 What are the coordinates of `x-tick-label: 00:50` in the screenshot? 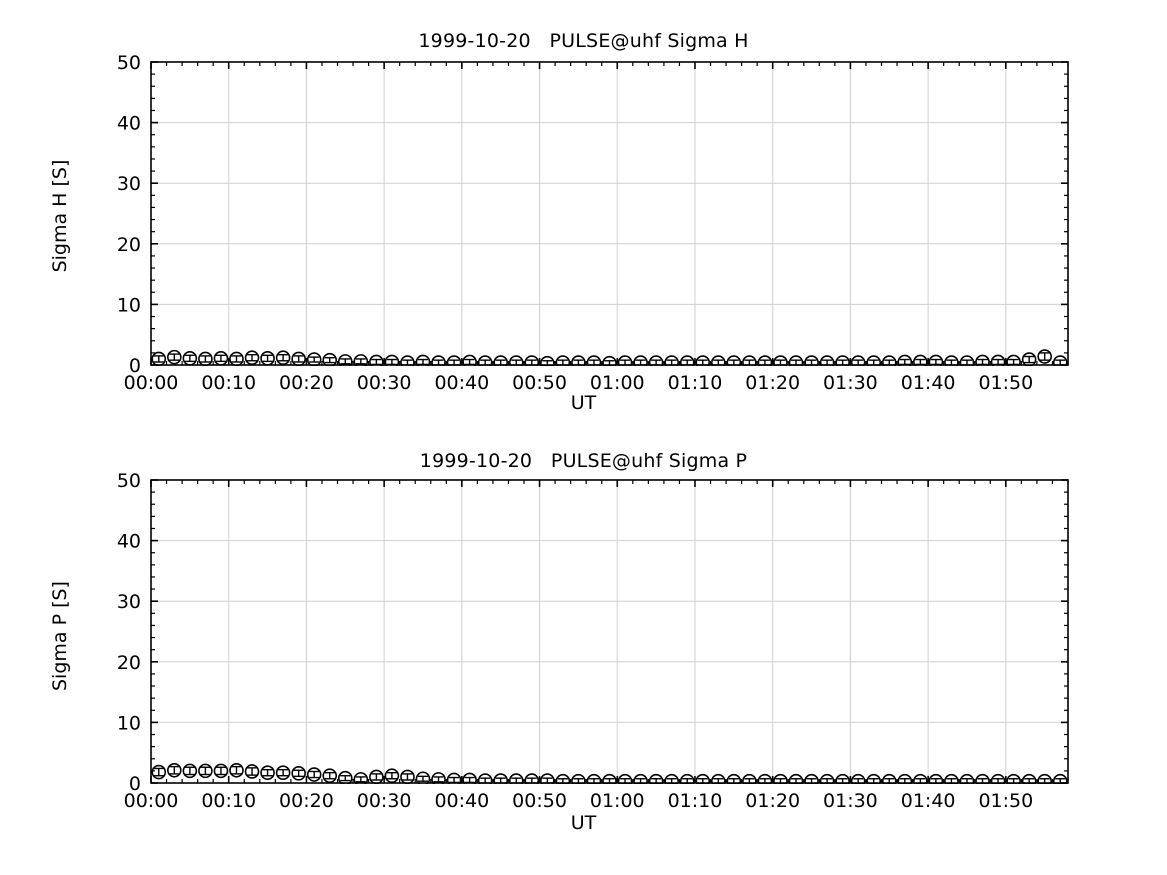 It's located at (539, 801).